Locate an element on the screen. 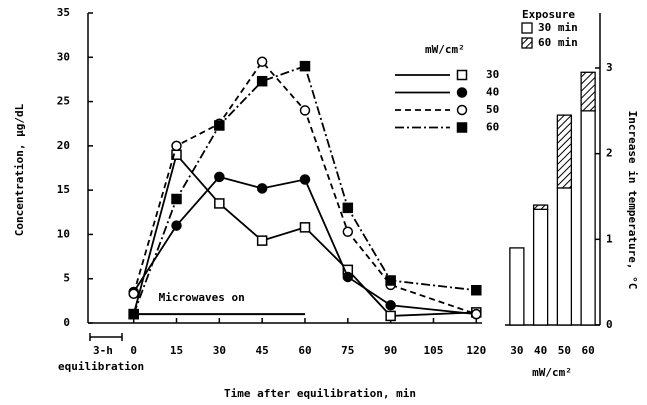 This screenshot has width=647, height=405. y-tick-label: 3 is located at coordinates (609, 67).